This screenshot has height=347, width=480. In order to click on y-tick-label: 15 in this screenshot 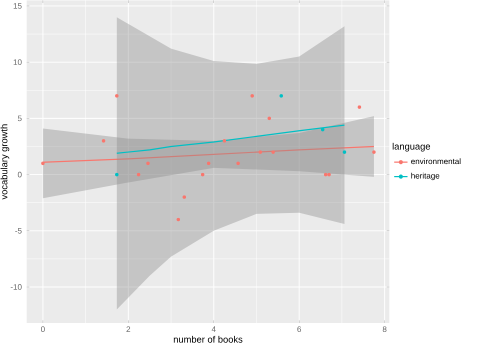, I will do `click(18, 6)`.